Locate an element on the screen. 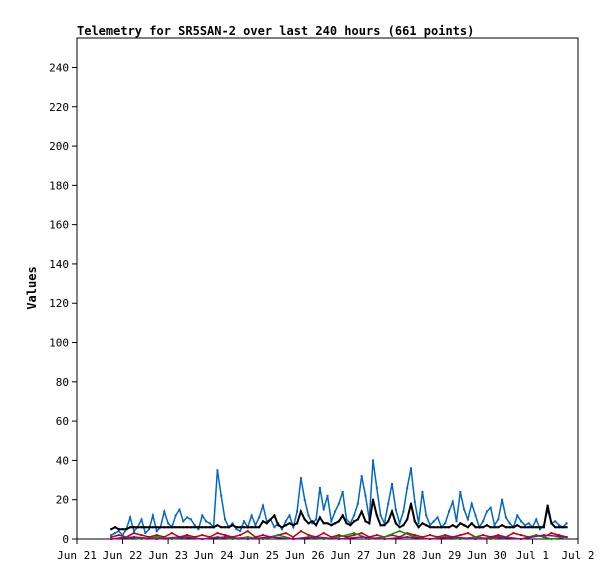  y-tick-label: 220 is located at coordinates (59, 107).